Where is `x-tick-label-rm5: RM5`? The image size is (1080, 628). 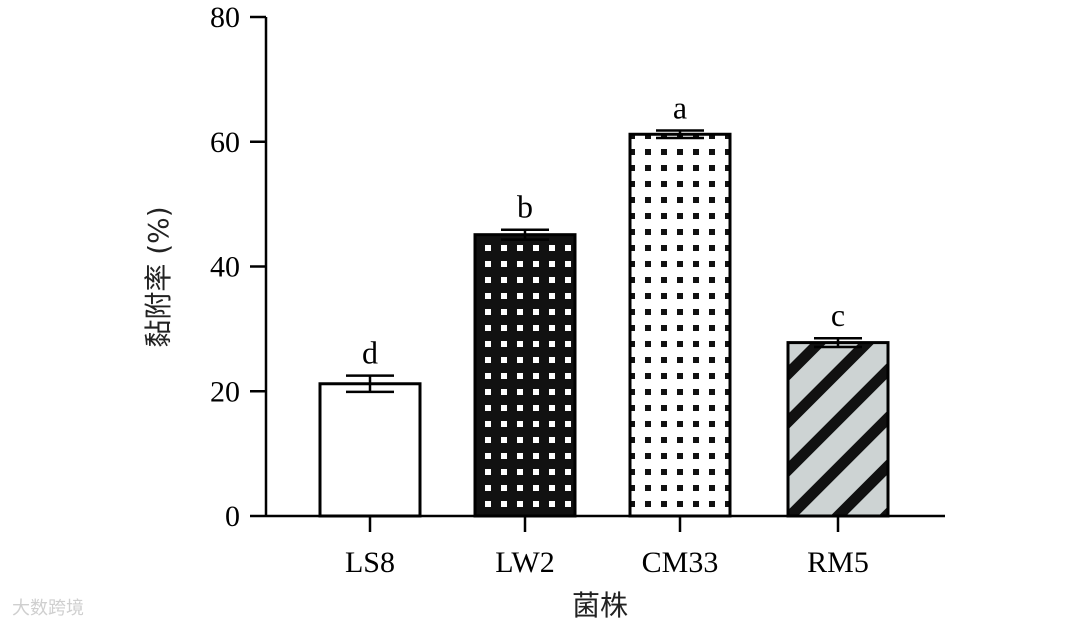 x-tick-label-rm5: RM5 is located at coordinates (838, 562).